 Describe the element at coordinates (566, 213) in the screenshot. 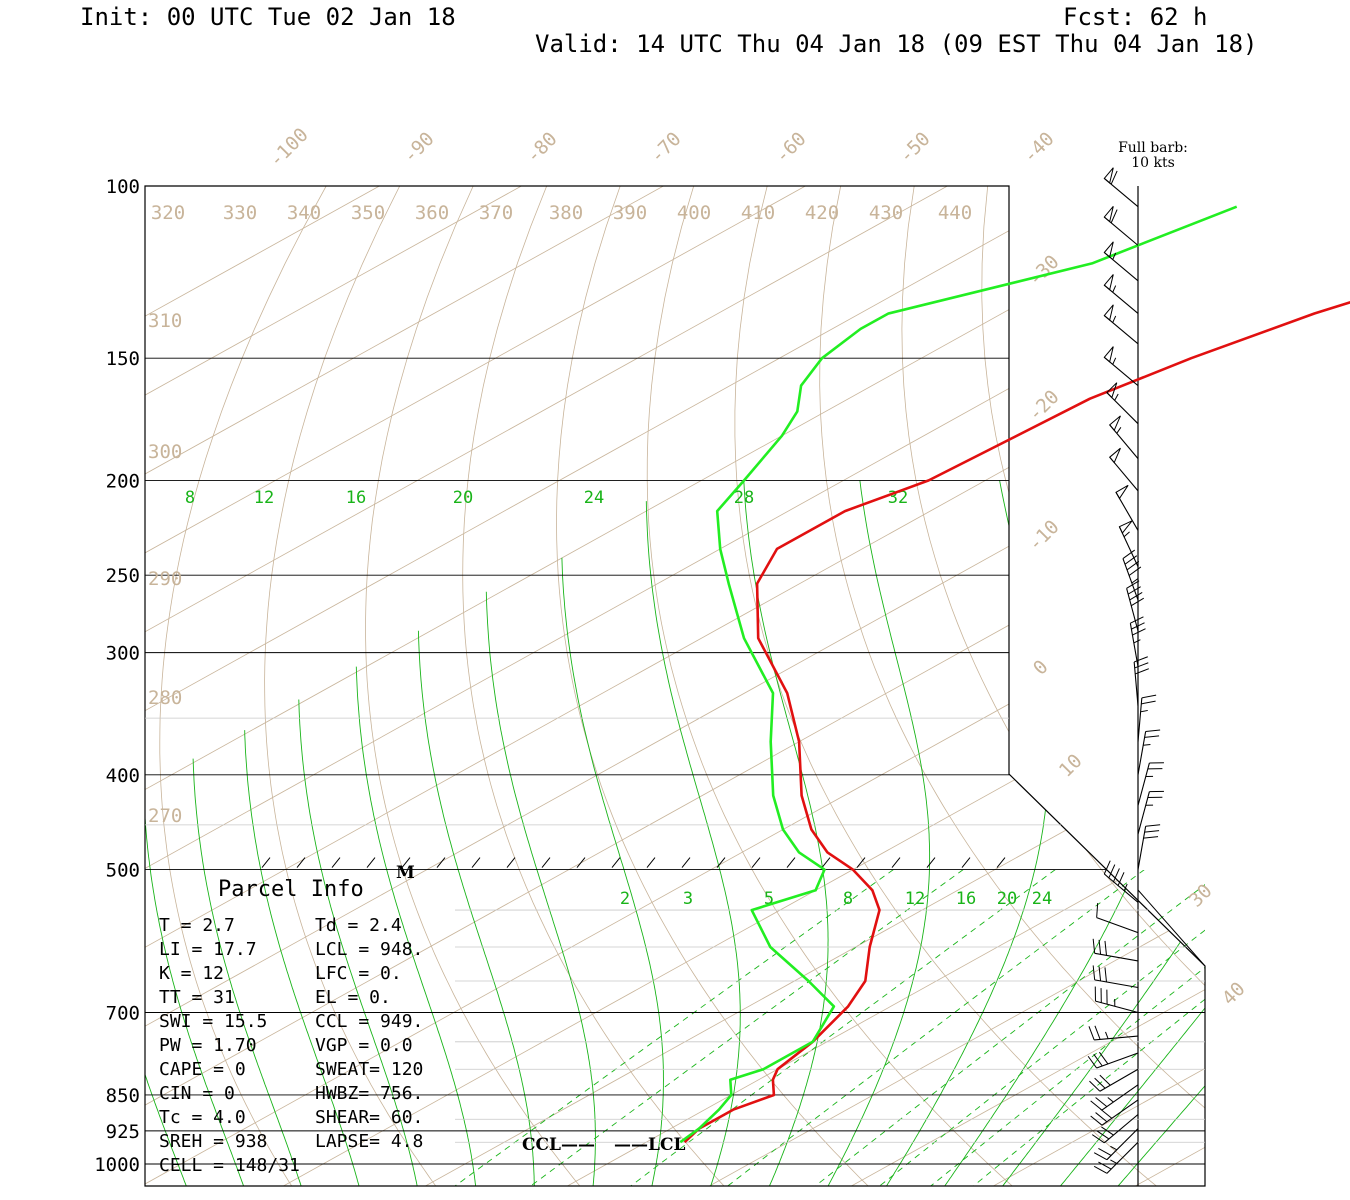

I see `theta-label-380: 380` at that location.